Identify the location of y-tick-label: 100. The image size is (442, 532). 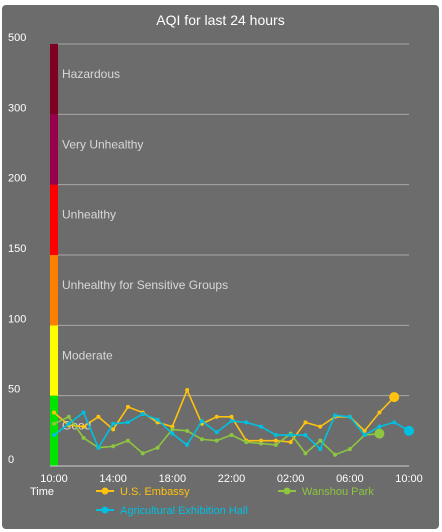
(17, 319).